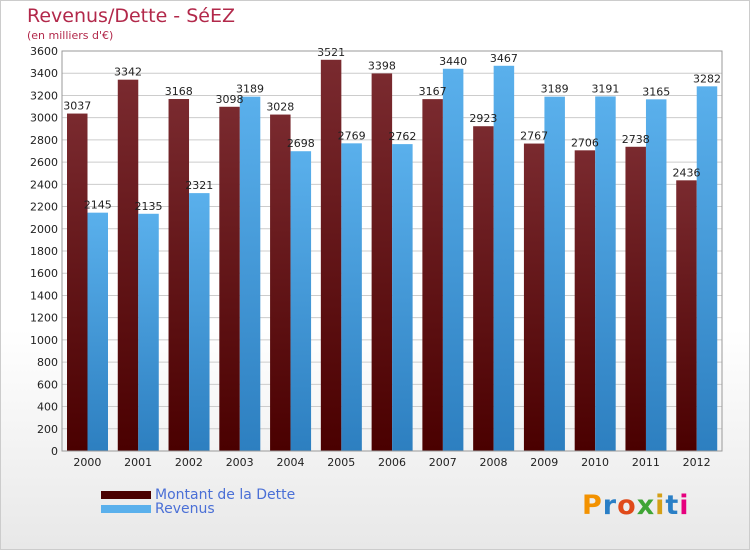  I want to click on y-tick-label: 200, so click(47, 429).